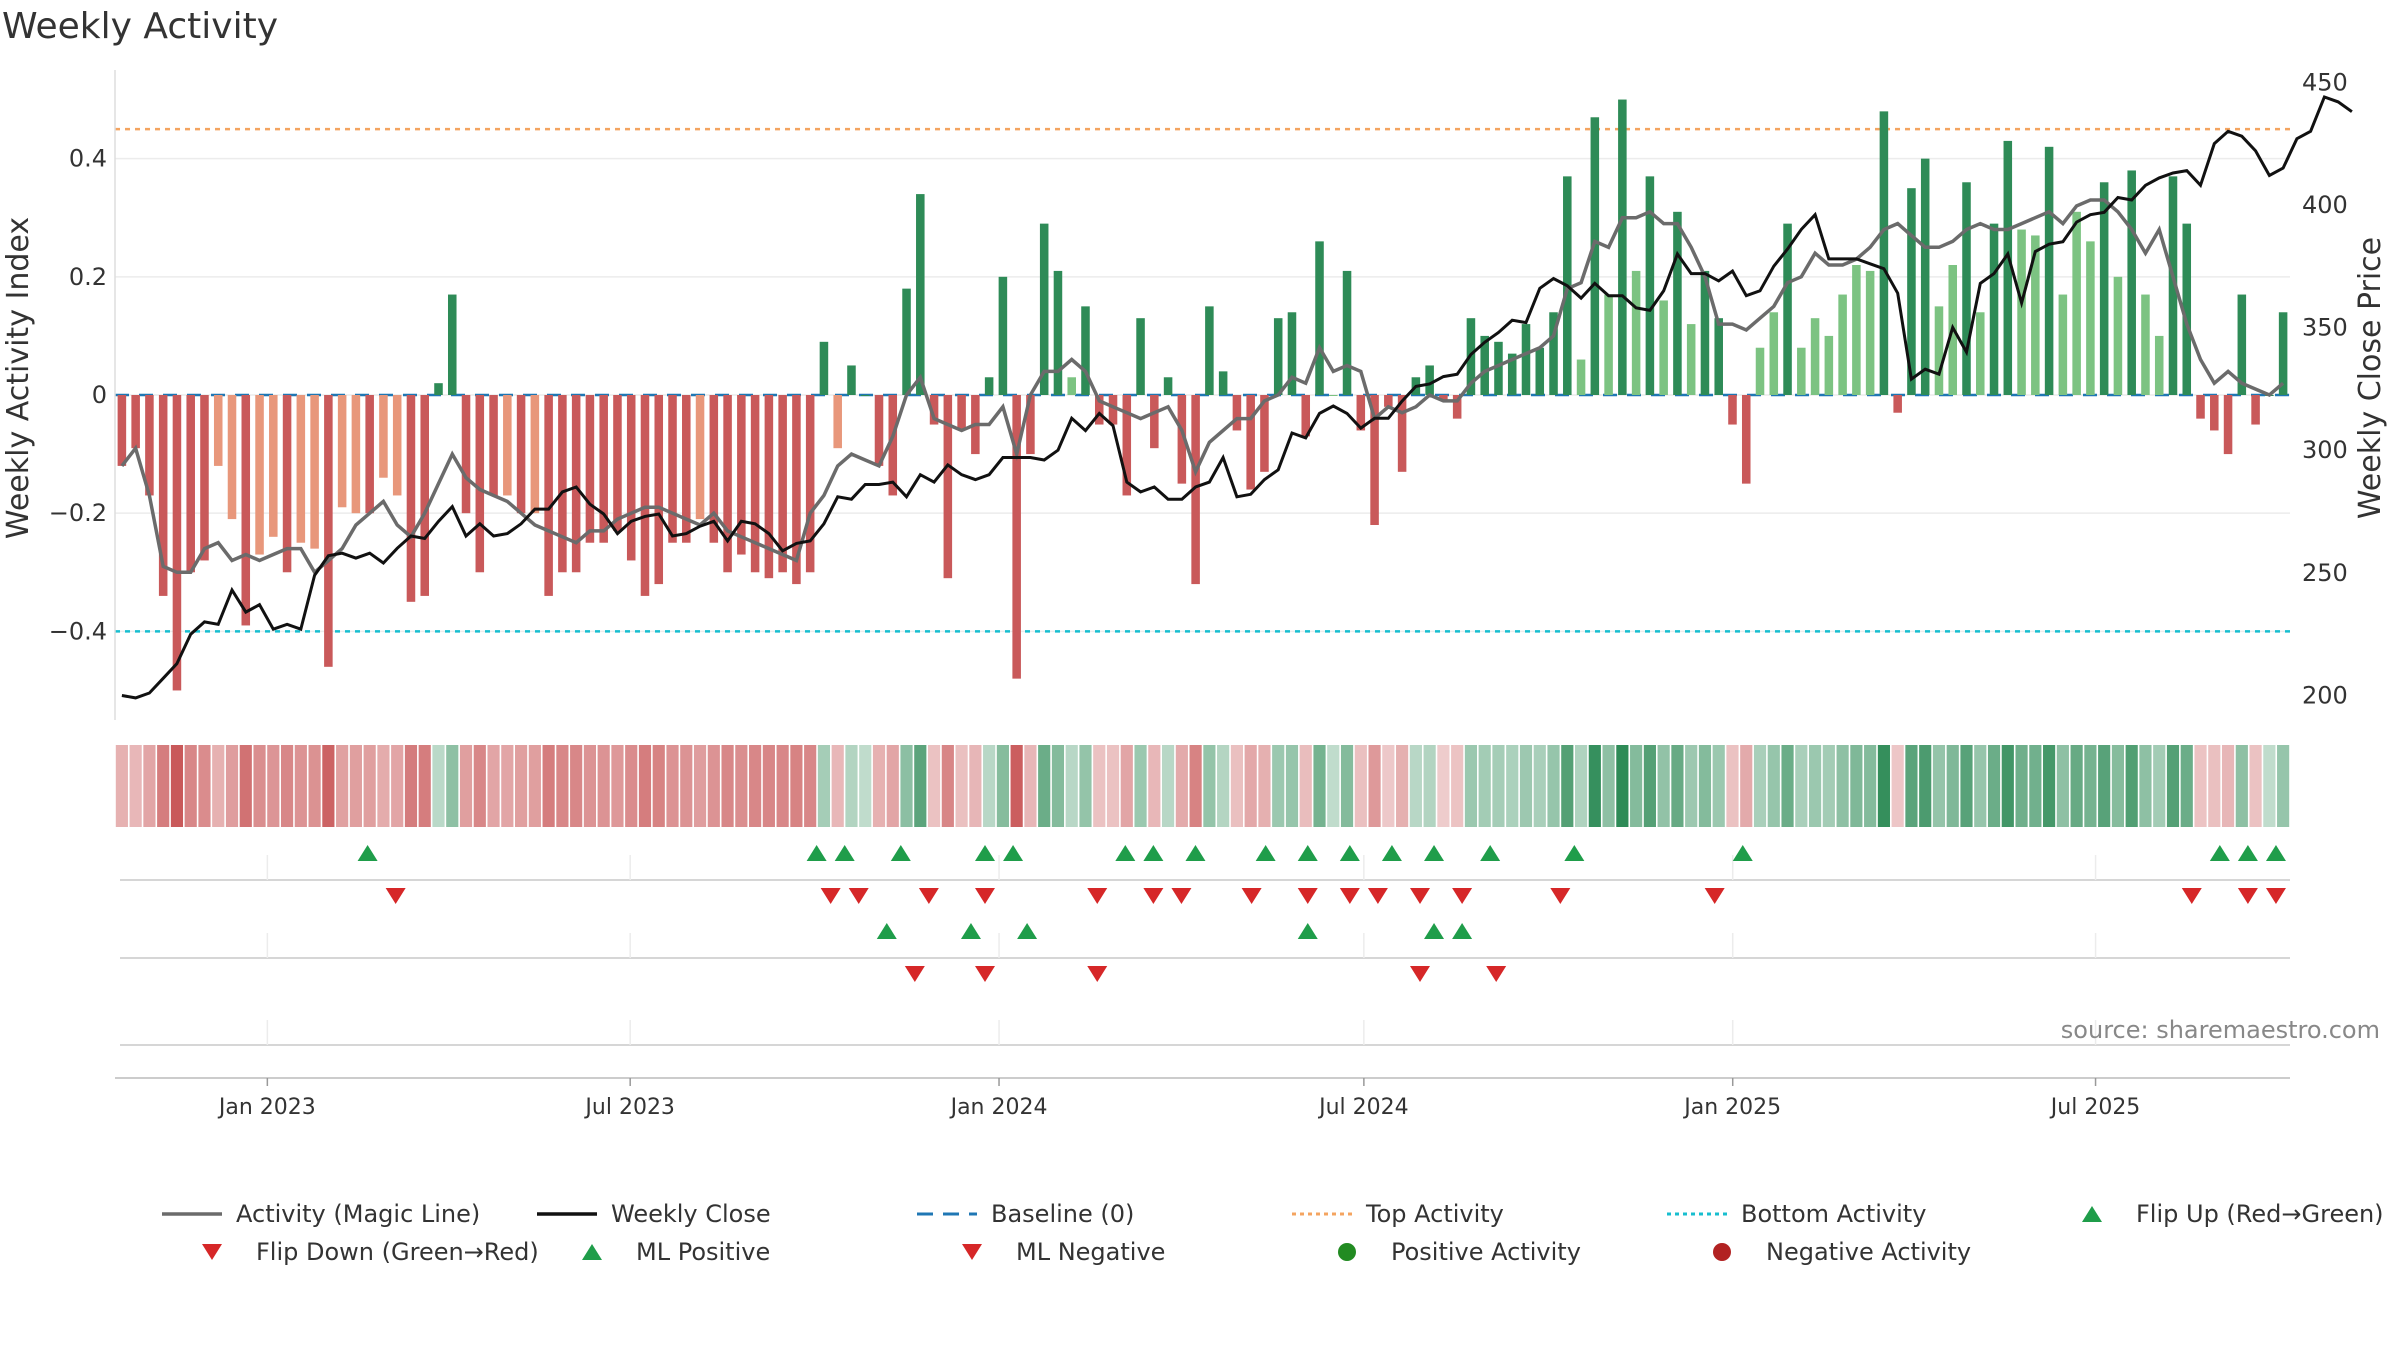  Describe the element at coordinates (653, 1214) in the screenshot. I see `legend-item: Weekly Close` at that location.